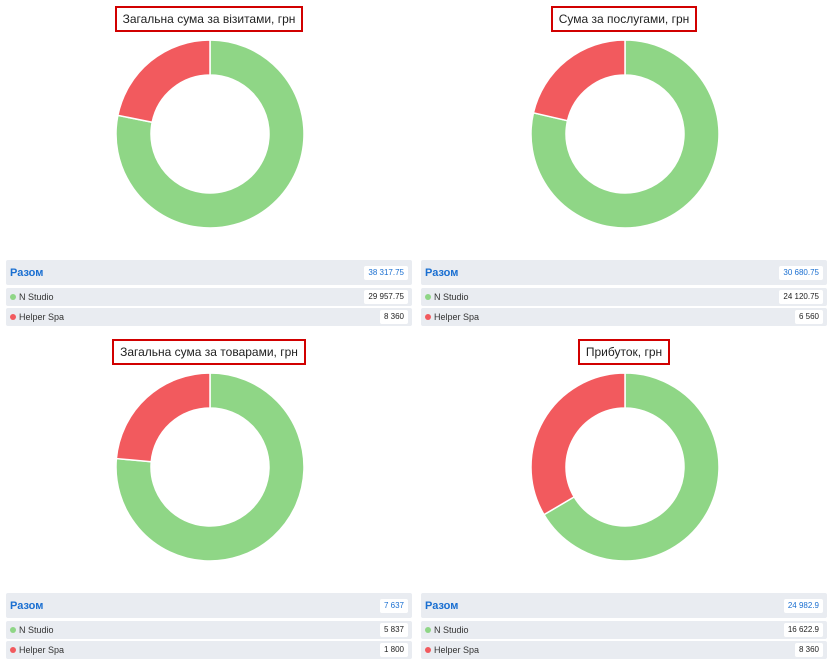 Image resolution: width=830 pixels, height=665 pixels. I want to click on total-row: Разом 24 982.9, so click(624, 605).